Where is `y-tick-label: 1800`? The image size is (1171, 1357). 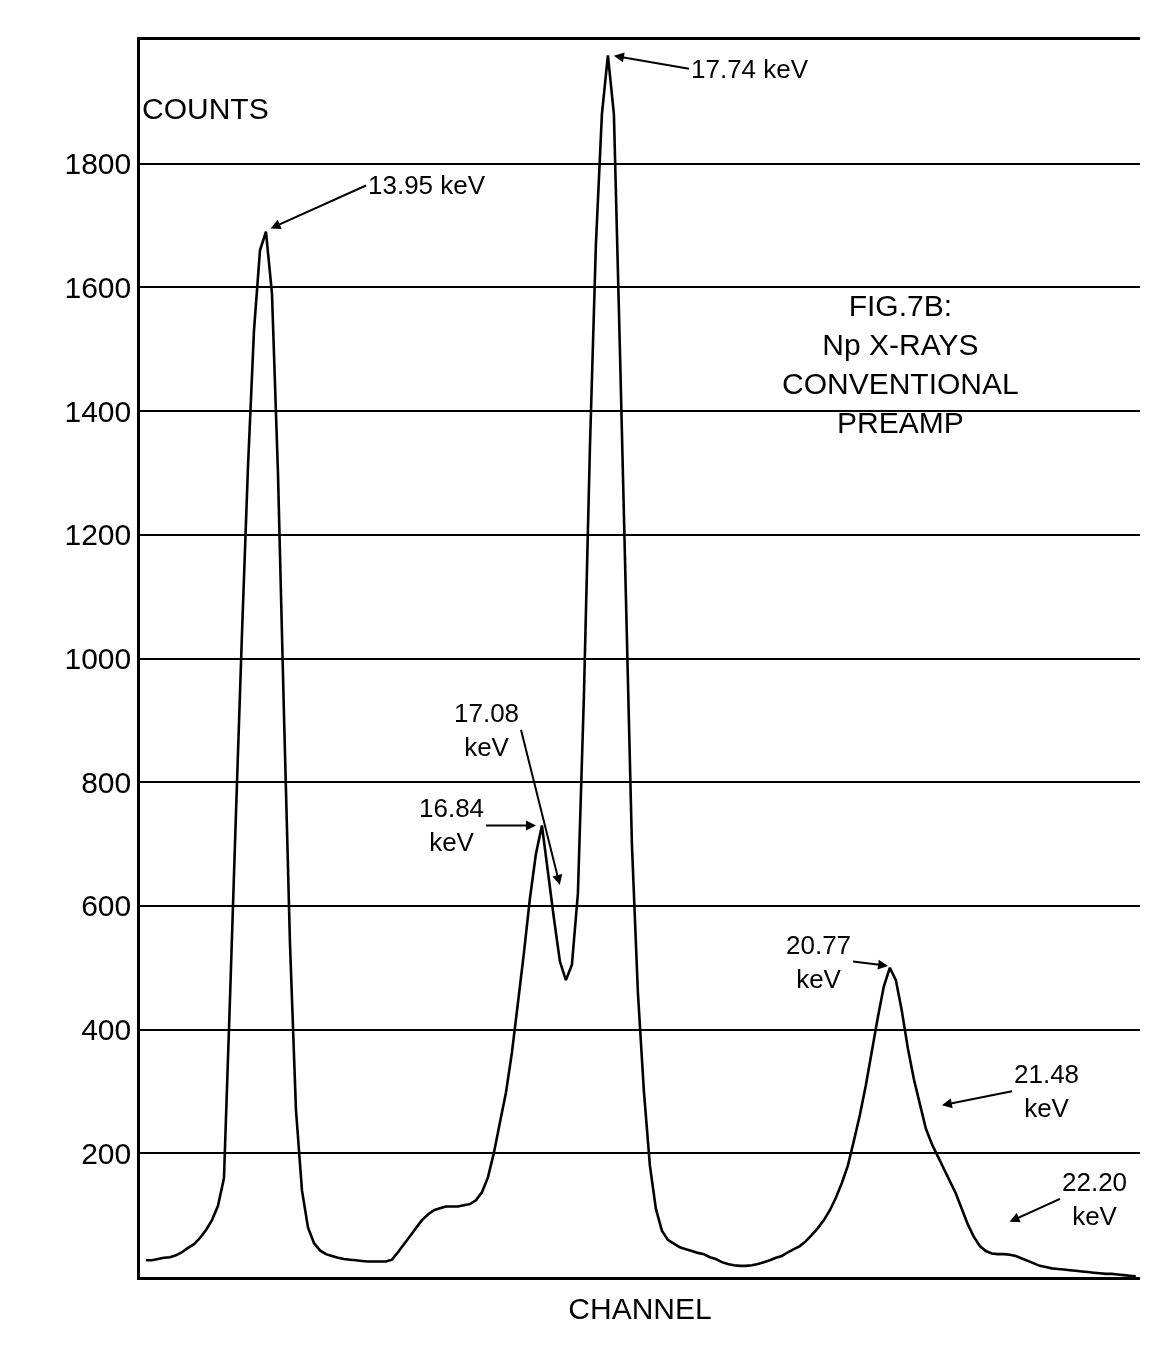 y-tick-label: 1800 is located at coordinates (98, 164).